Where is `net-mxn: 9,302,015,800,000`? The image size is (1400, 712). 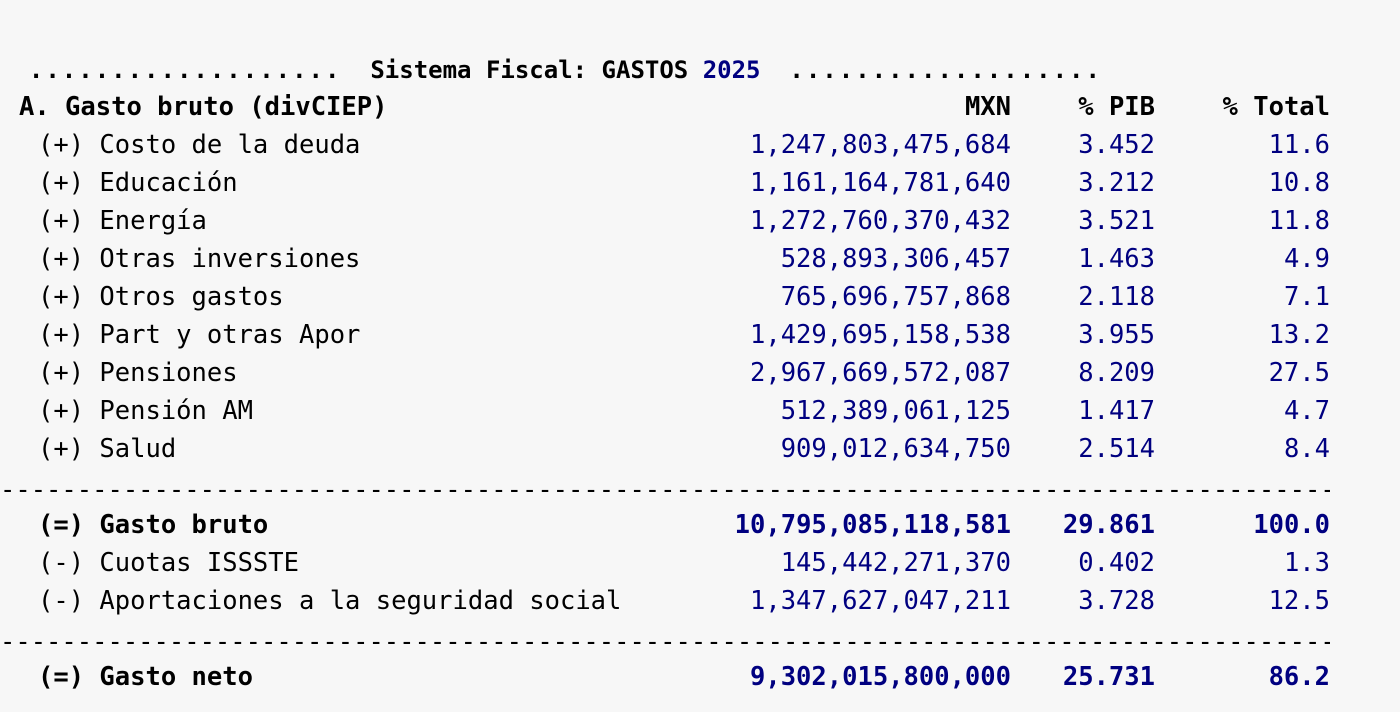
net-mxn: 9,302,015,800,000 is located at coordinates (880, 677).